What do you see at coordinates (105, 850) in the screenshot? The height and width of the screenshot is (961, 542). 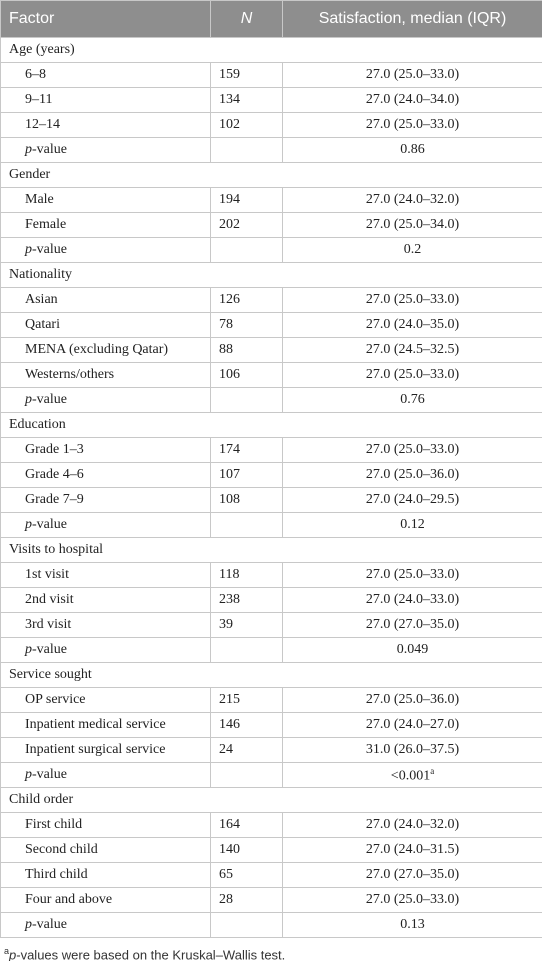 I see `factor-cell: Second child` at bounding box center [105, 850].